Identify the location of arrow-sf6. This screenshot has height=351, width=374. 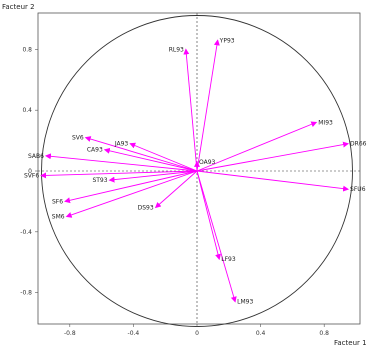
(131, 187).